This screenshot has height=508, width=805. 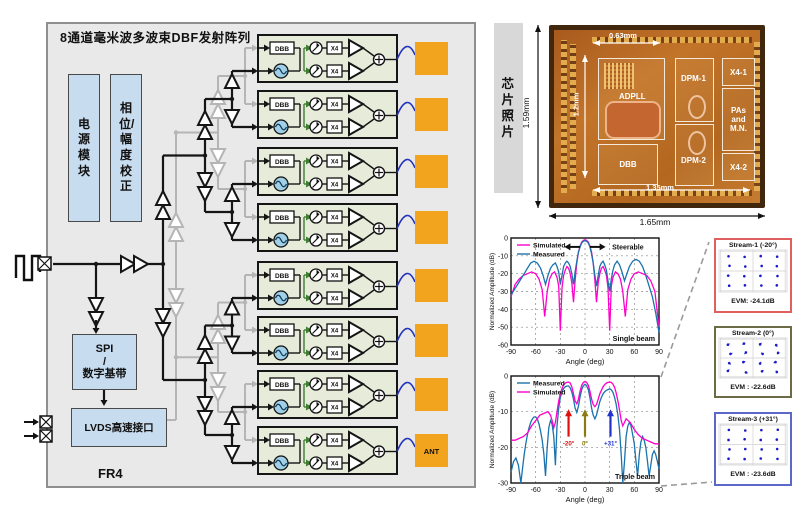 I want to click on chip-photo-side-banner: 芯片照片, so click(x=508, y=108).